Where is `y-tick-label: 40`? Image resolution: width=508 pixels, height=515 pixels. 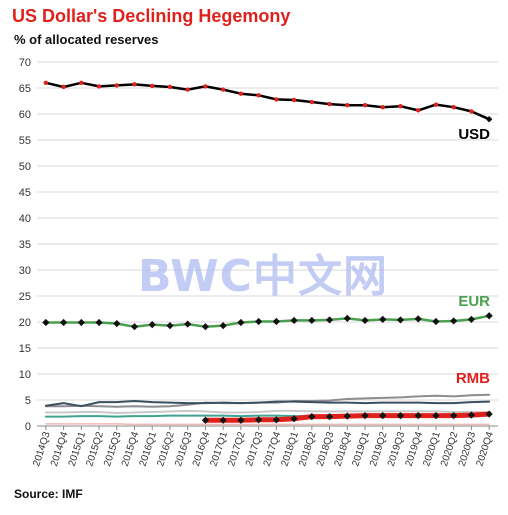
y-tick-label: 40 is located at coordinates (25, 219).